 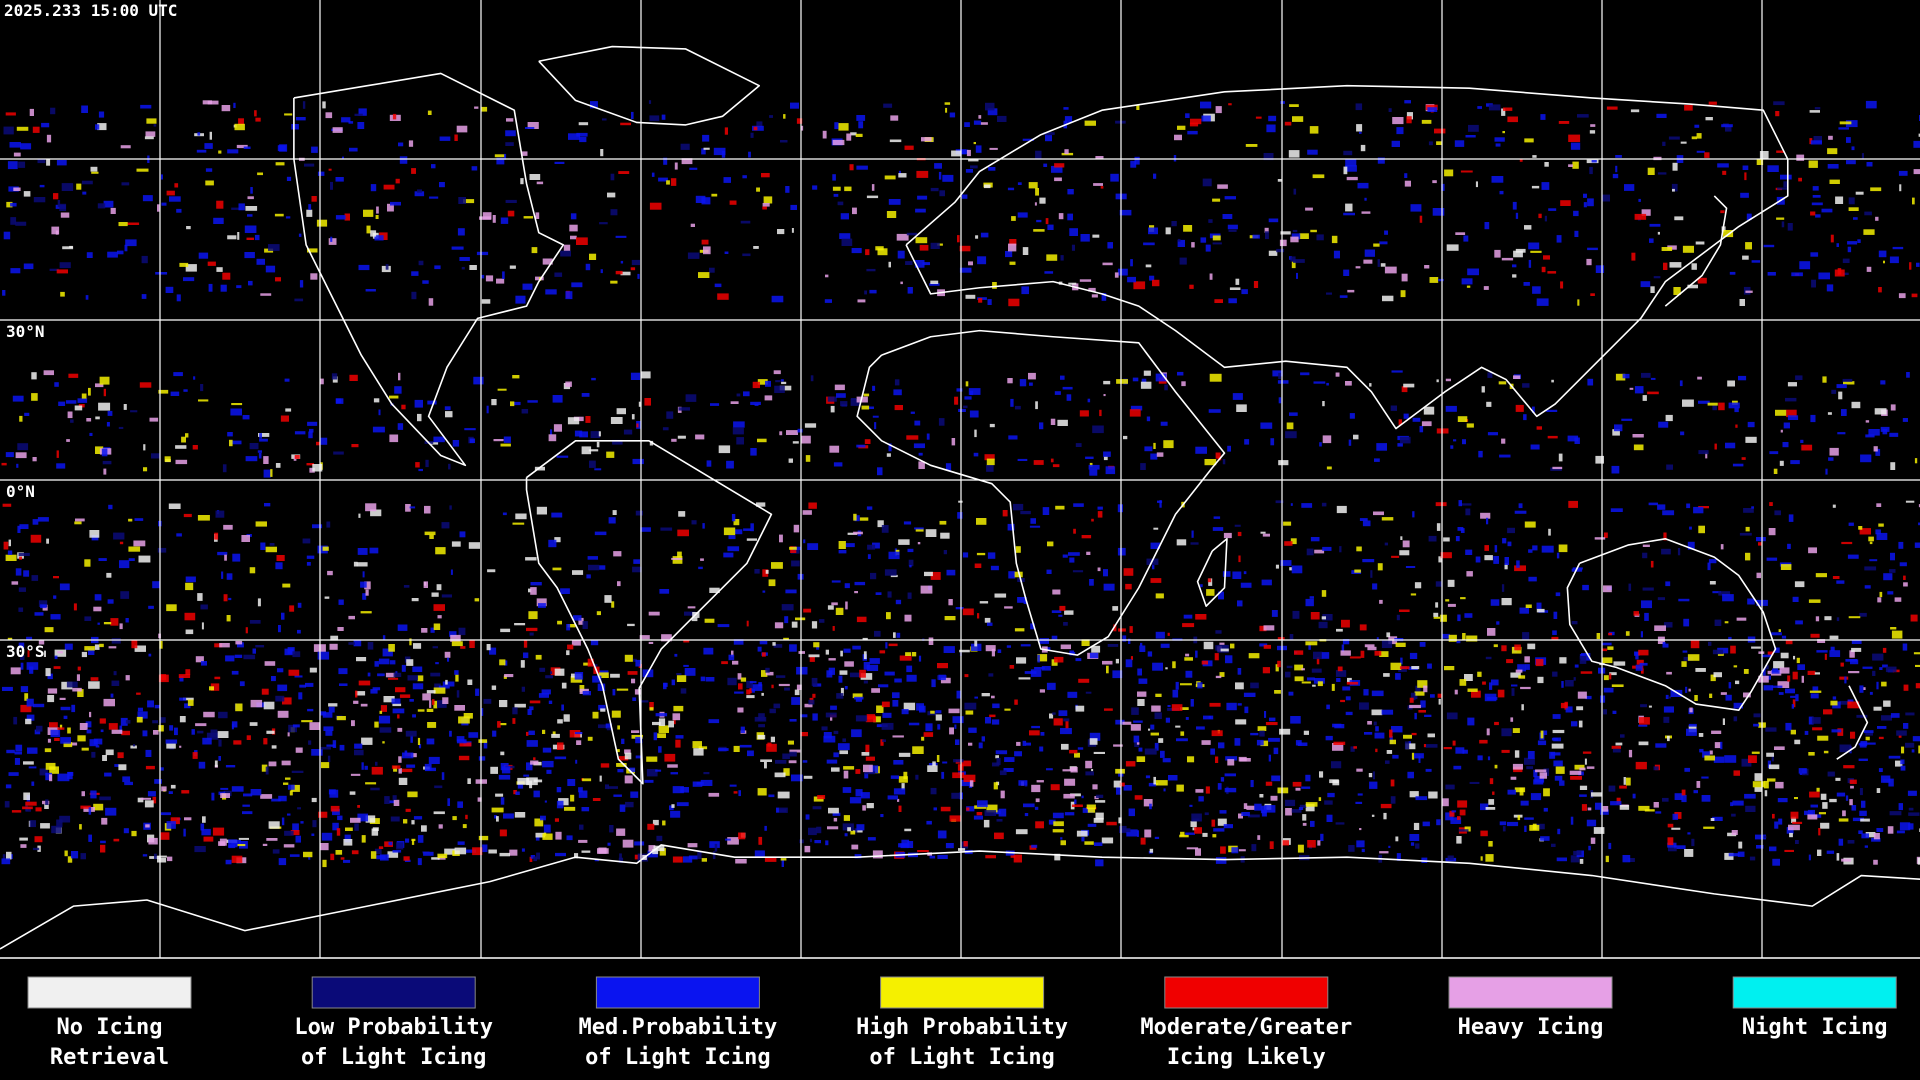 I want to click on legend-label: of Light Icing, so click(x=677, y=1057).